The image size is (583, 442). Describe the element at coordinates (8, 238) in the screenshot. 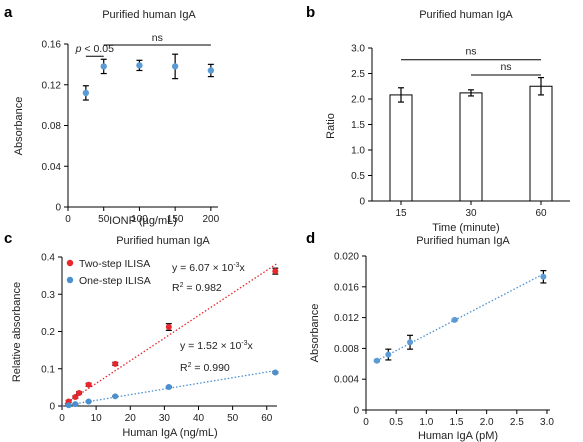

I see `panel-label-c: c` at that location.